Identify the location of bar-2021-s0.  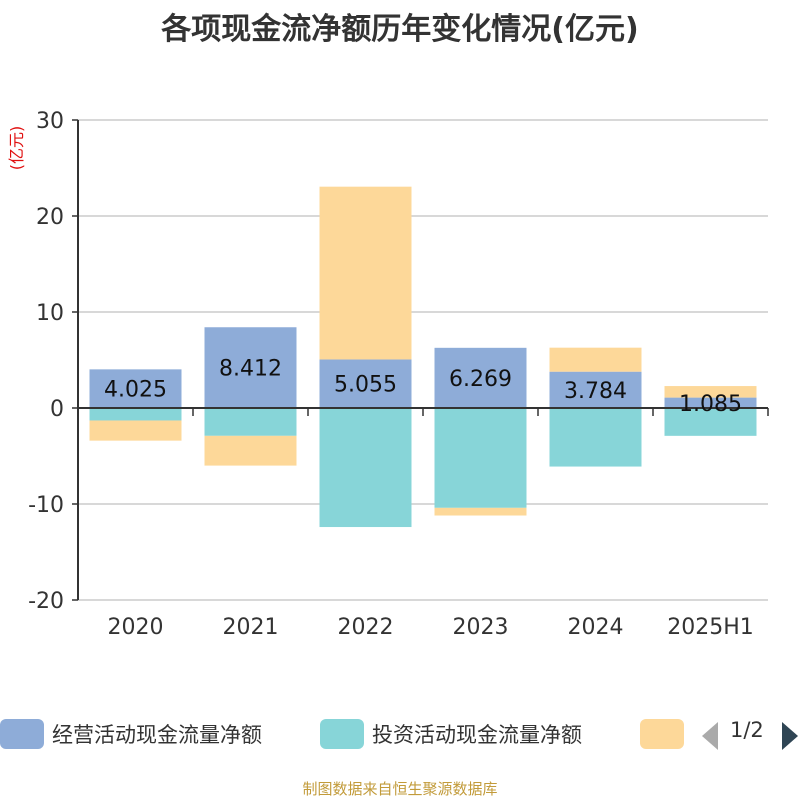
(250, 367).